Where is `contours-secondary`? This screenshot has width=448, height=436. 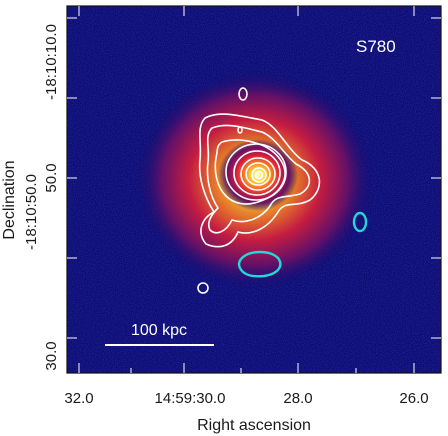 contours-secondary is located at coordinates (302, 244).